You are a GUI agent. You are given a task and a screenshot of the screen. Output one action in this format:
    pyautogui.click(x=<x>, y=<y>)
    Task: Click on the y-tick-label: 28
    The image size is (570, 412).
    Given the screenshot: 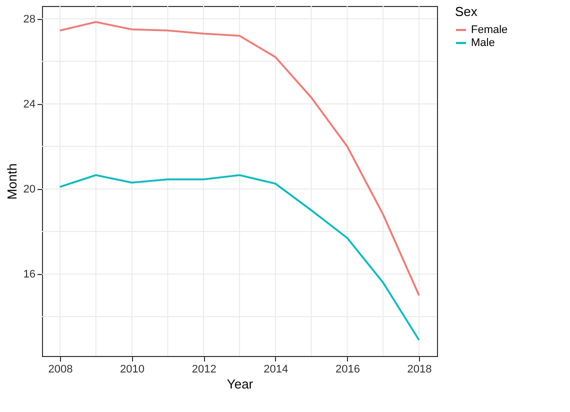 What is the action you would take?
    pyautogui.click(x=29, y=19)
    